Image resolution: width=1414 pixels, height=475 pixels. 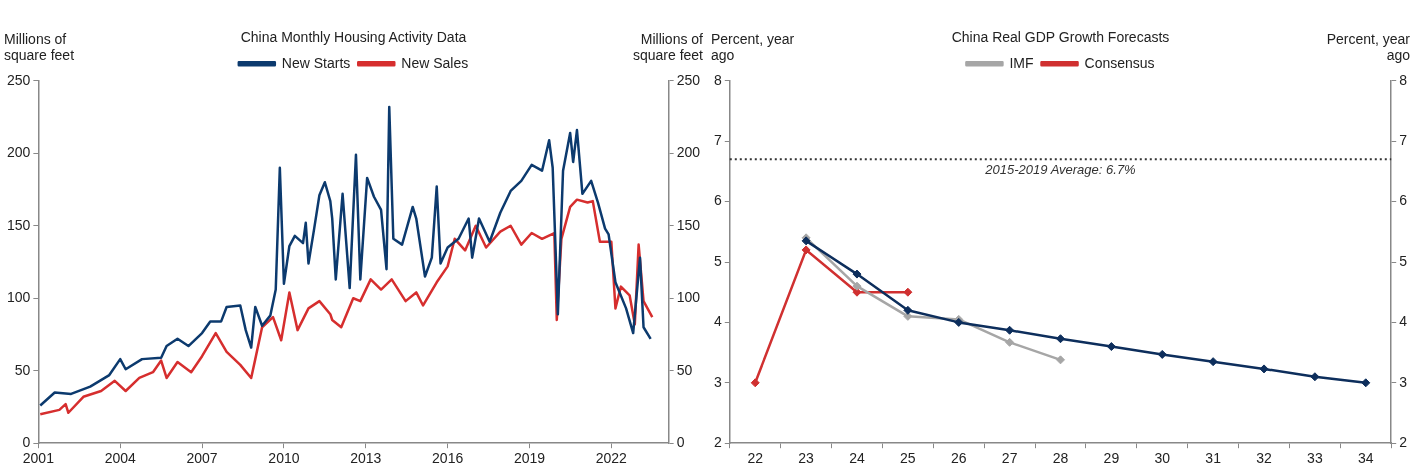 What do you see at coordinates (22, 369) in the screenshot?
I see `y-tick-label: 50` at bounding box center [22, 369].